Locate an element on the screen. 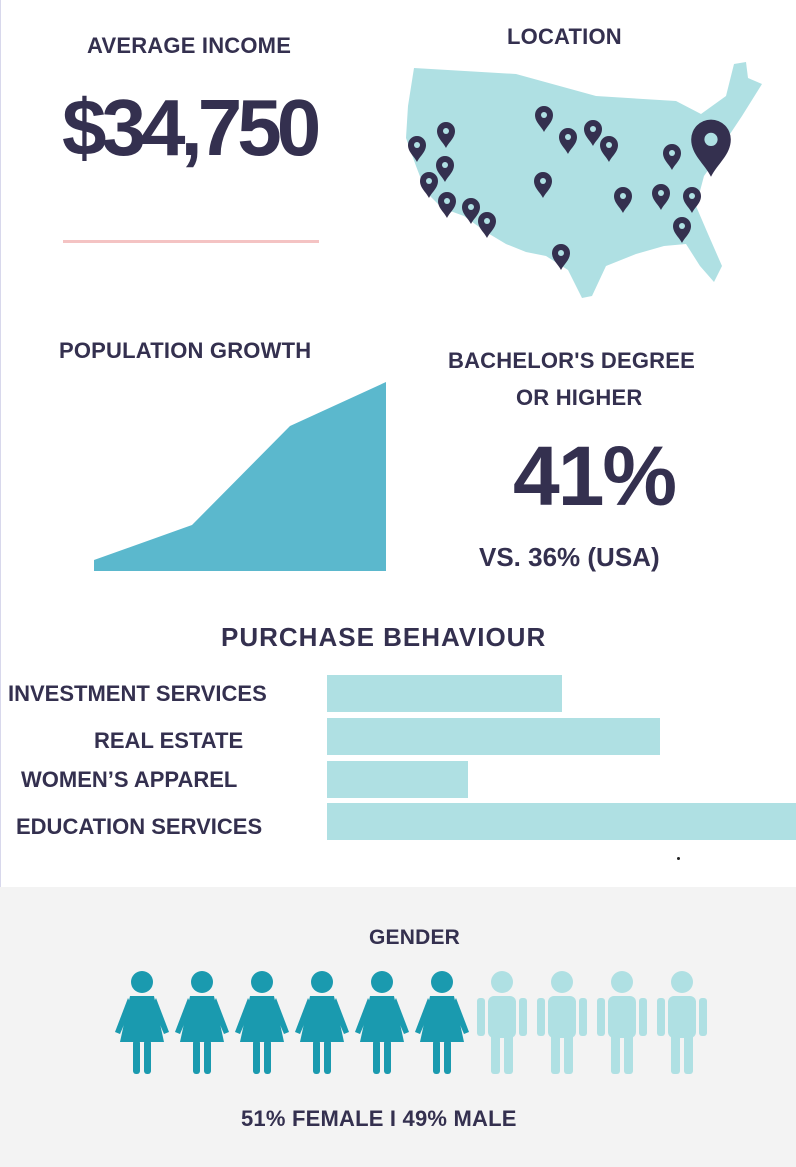 This screenshot has width=796, height=1167. usa-map is located at coordinates (584, 180).